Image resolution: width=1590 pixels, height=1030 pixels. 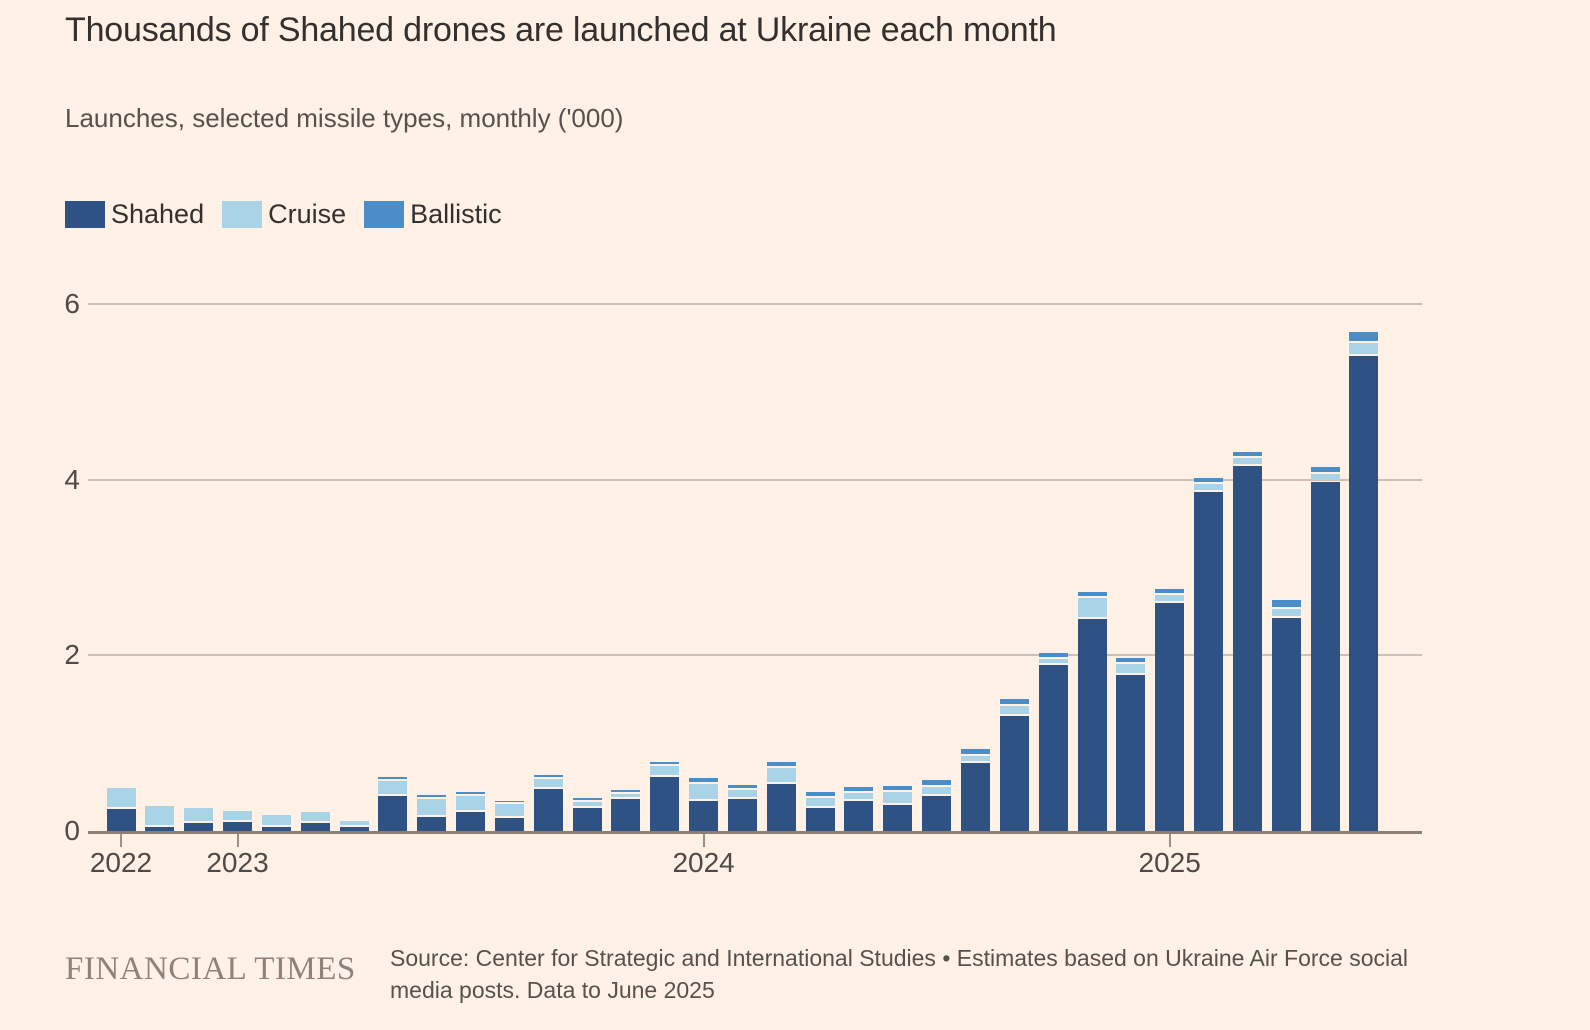 I want to click on x-axis-label-2025: 2025, so click(x=1169, y=862).